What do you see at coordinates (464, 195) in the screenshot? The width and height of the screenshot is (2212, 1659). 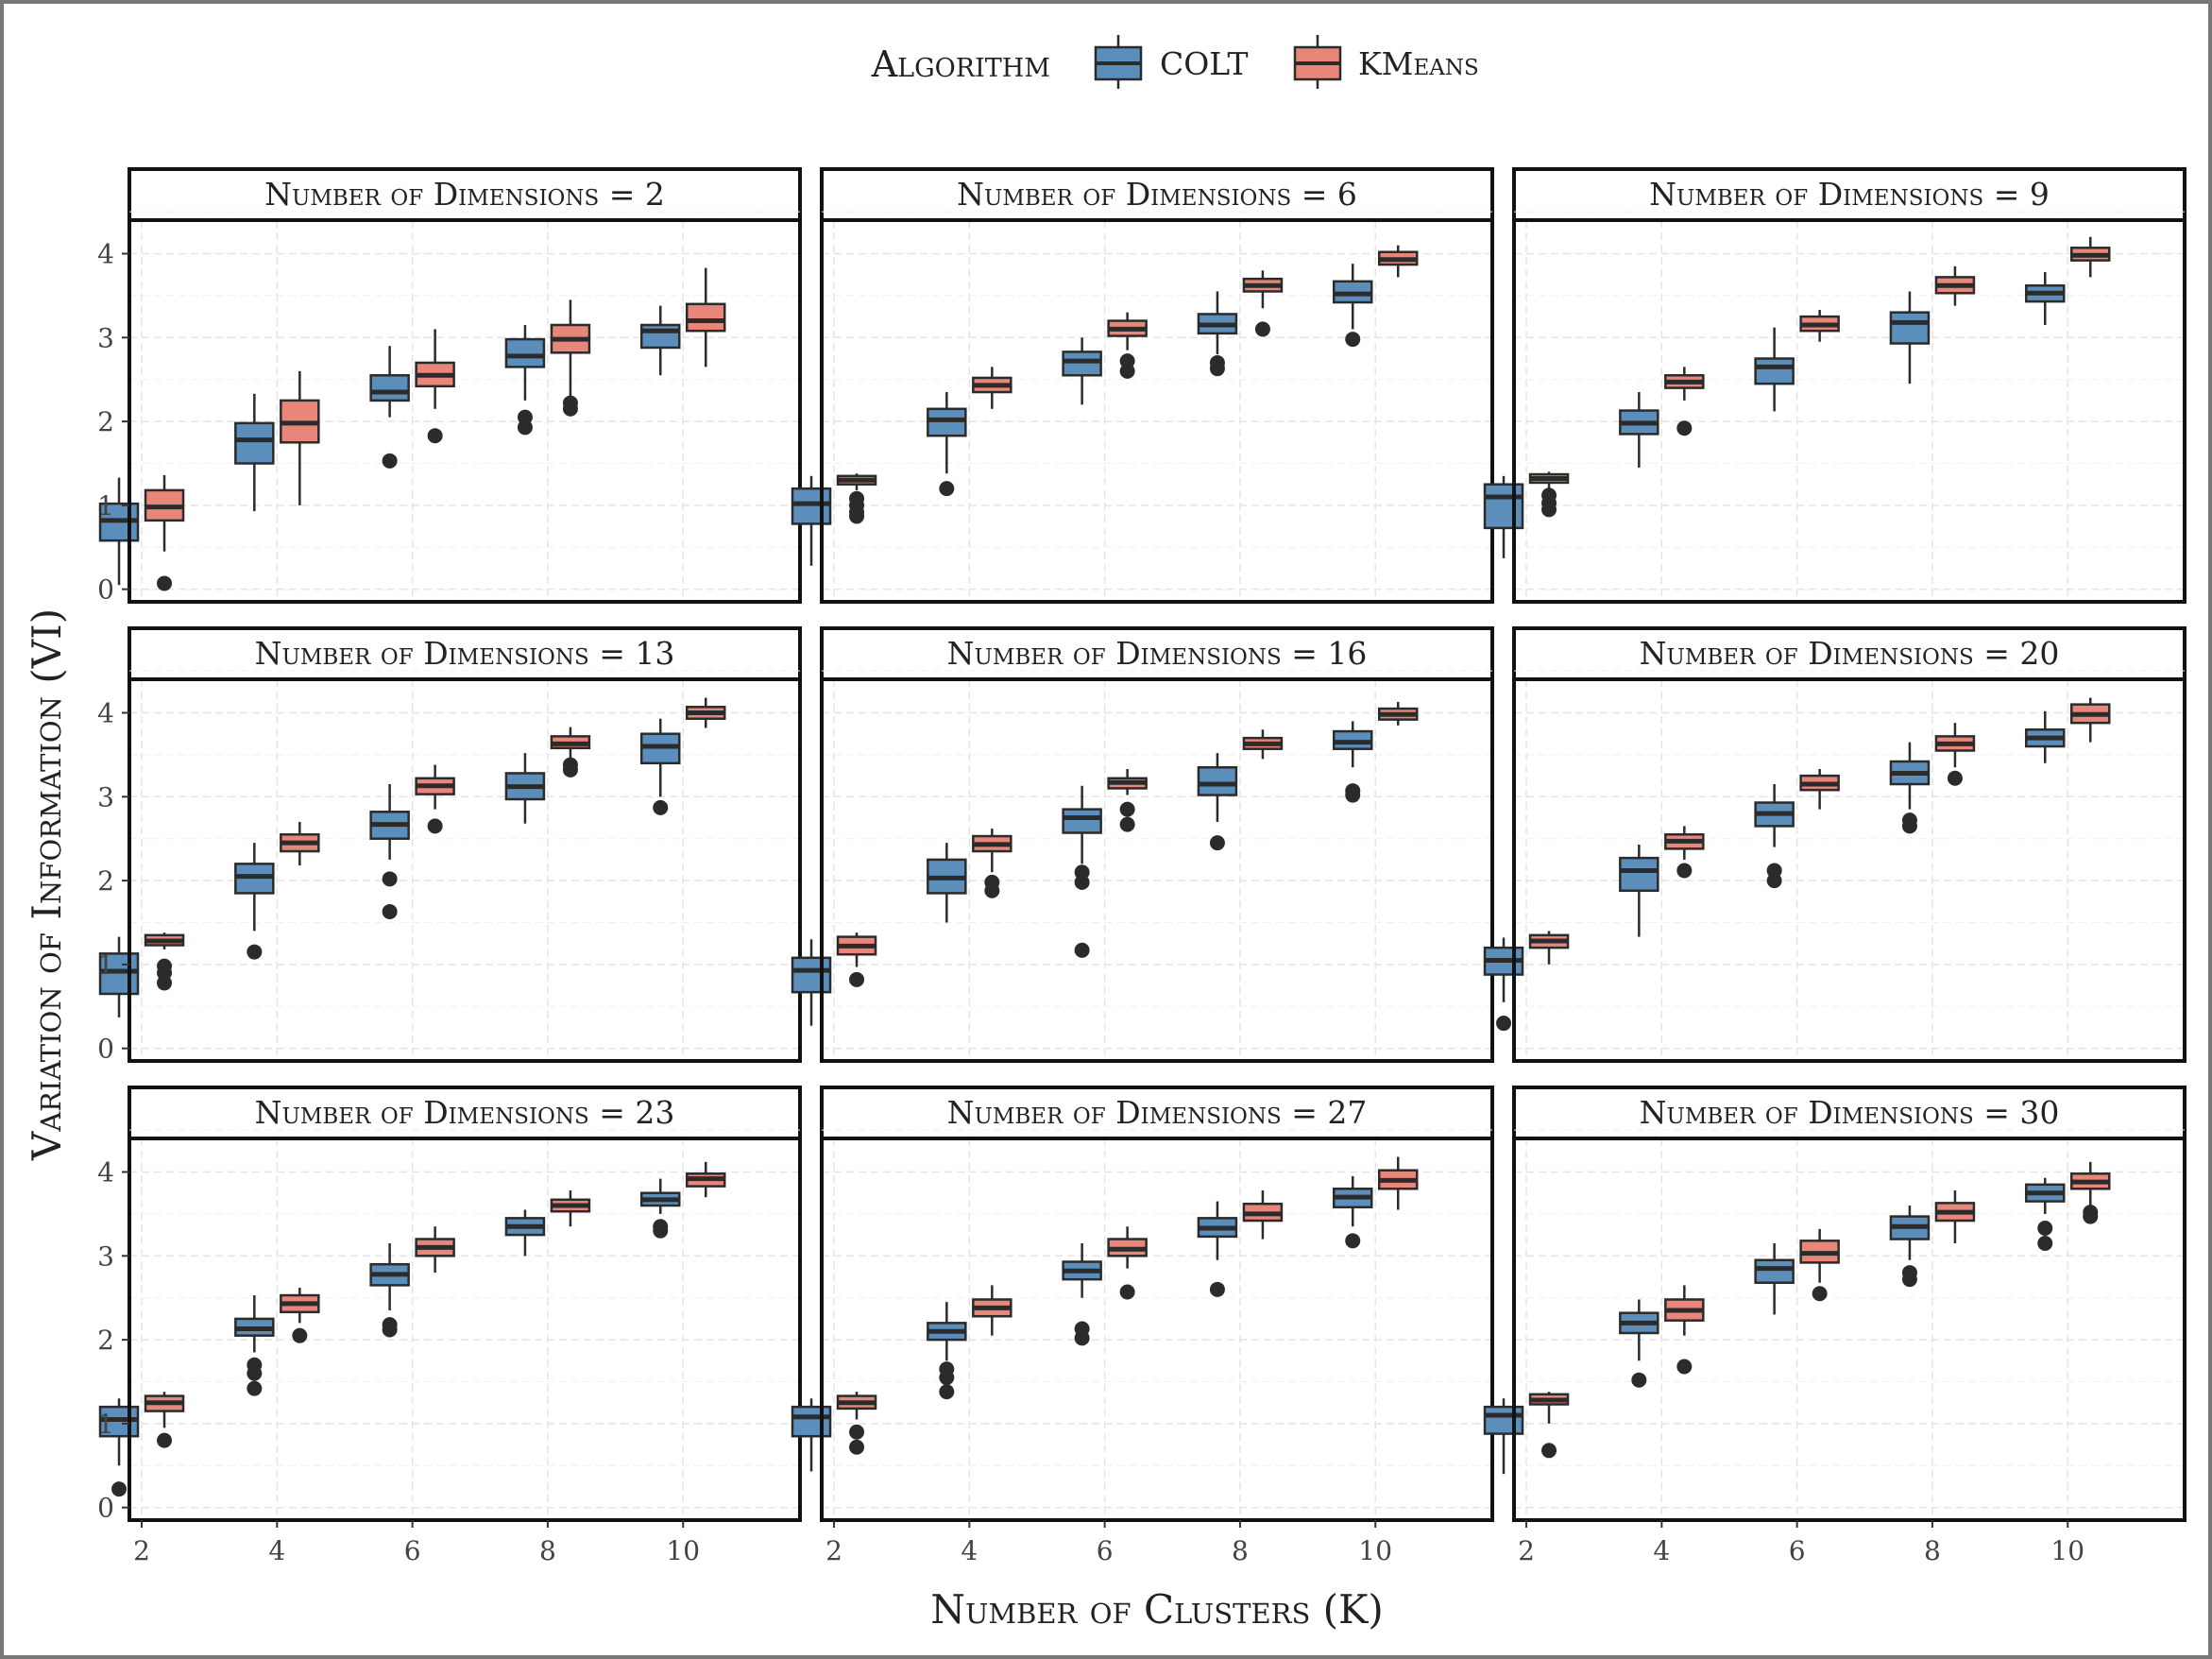 I see `facet-title: Number of Dimensions = 2` at bounding box center [464, 195].